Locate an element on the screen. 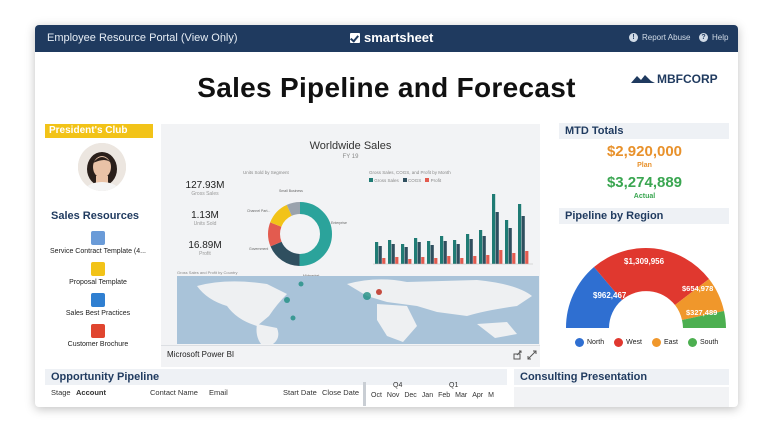  report-abuse-link: ! Report Abuse is located at coordinates (659, 37).